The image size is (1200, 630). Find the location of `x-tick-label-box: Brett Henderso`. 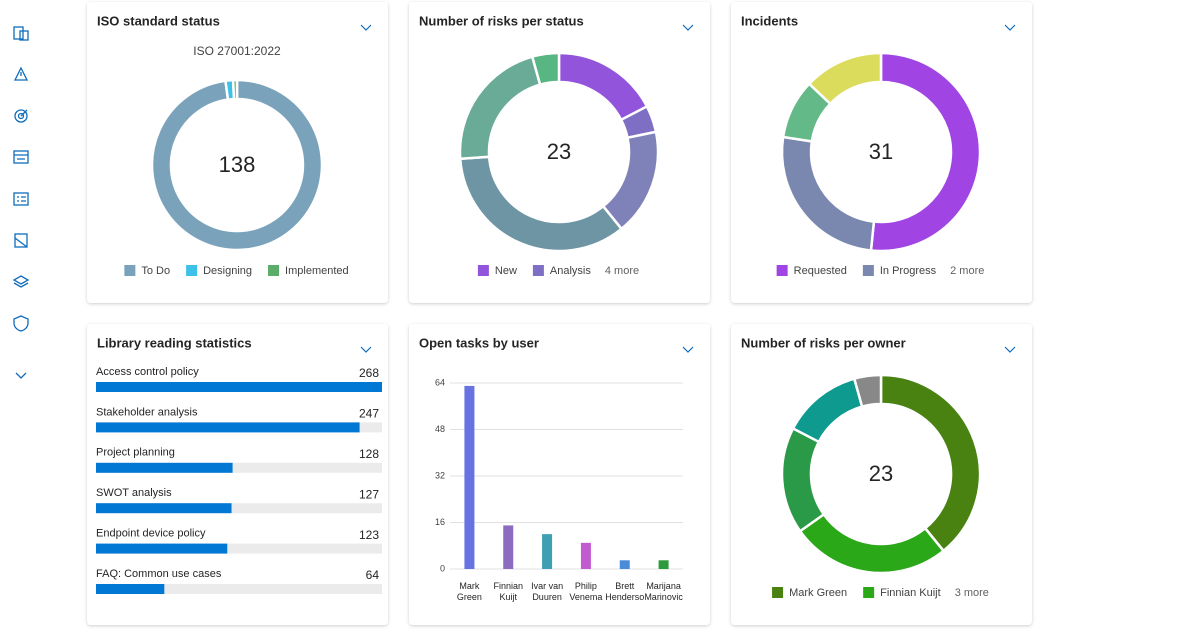

x-tick-label-box: Brett Henderso is located at coordinates (625, 591).